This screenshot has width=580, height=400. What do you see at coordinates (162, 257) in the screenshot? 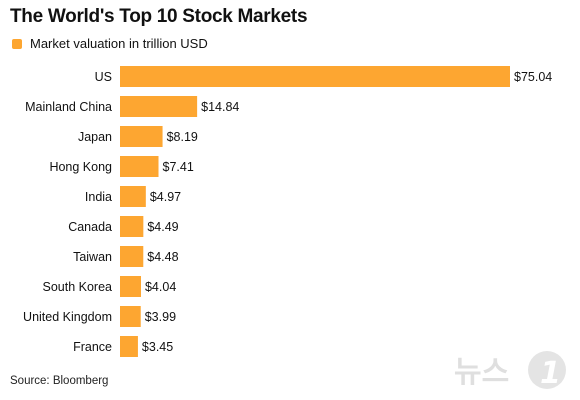
I see `value-label: $4.48` at bounding box center [162, 257].